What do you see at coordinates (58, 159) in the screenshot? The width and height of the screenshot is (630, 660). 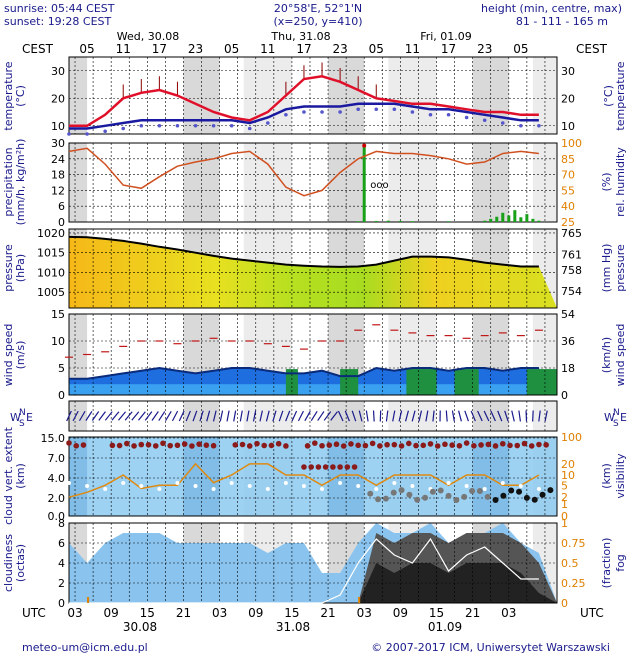 I see `precip-tick-left: 24` at bounding box center [58, 159].